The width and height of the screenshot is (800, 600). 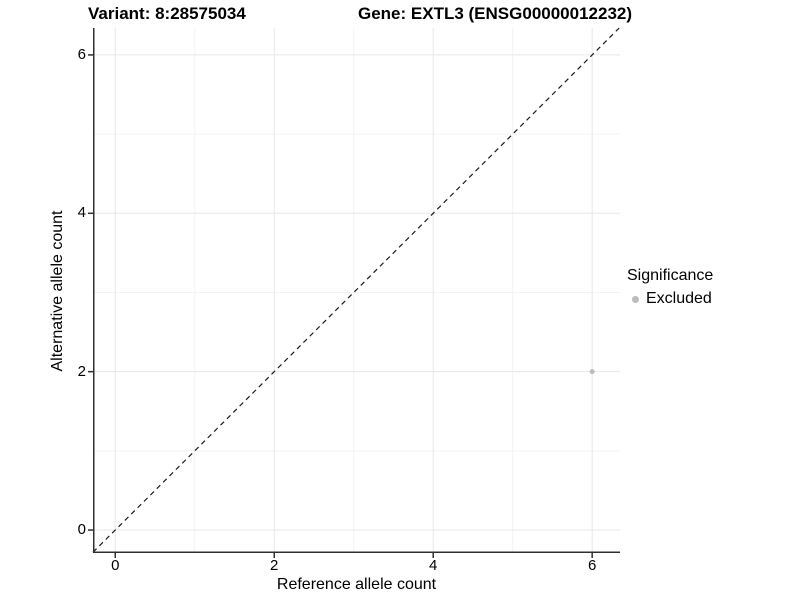 What do you see at coordinates (115, 565) in the screenshot?
I see `x-tick-label: 0` at bounding box center [115, 565].